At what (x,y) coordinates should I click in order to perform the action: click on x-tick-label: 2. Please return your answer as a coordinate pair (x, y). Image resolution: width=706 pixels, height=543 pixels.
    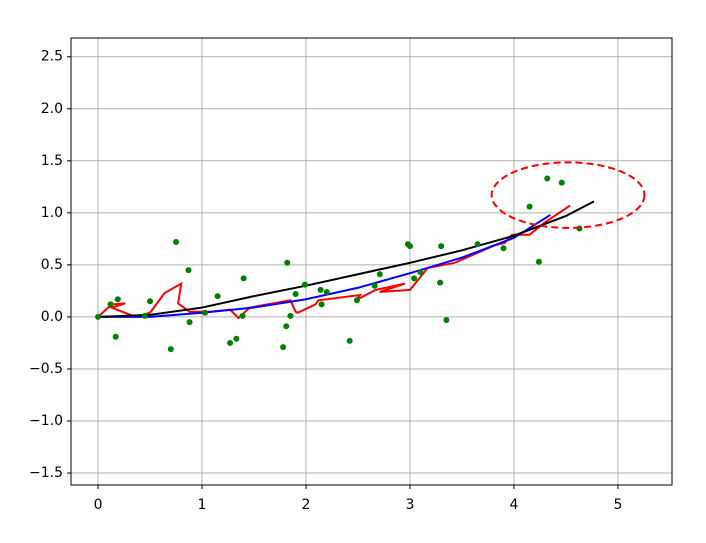
    Looking at the image, I should click on (306, 505).